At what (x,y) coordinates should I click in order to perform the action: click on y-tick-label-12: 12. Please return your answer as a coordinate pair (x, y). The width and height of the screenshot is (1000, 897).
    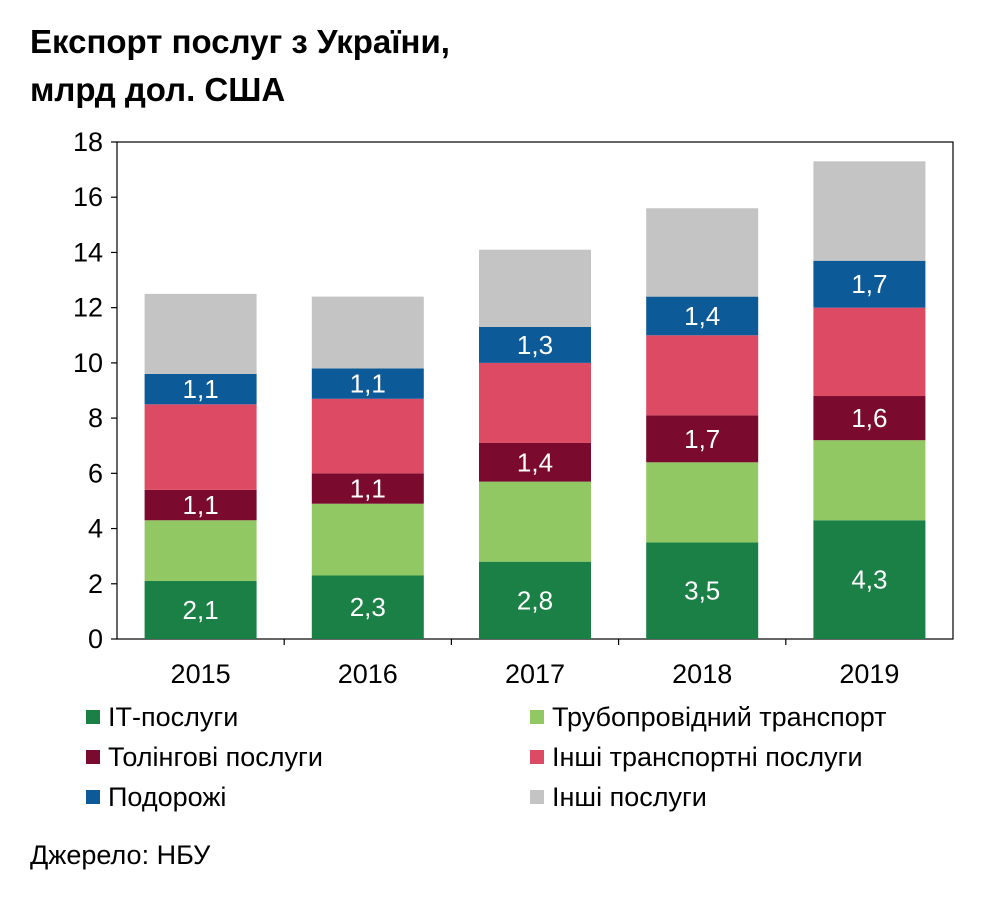
    Looking at the image, I should click on (88, 308).